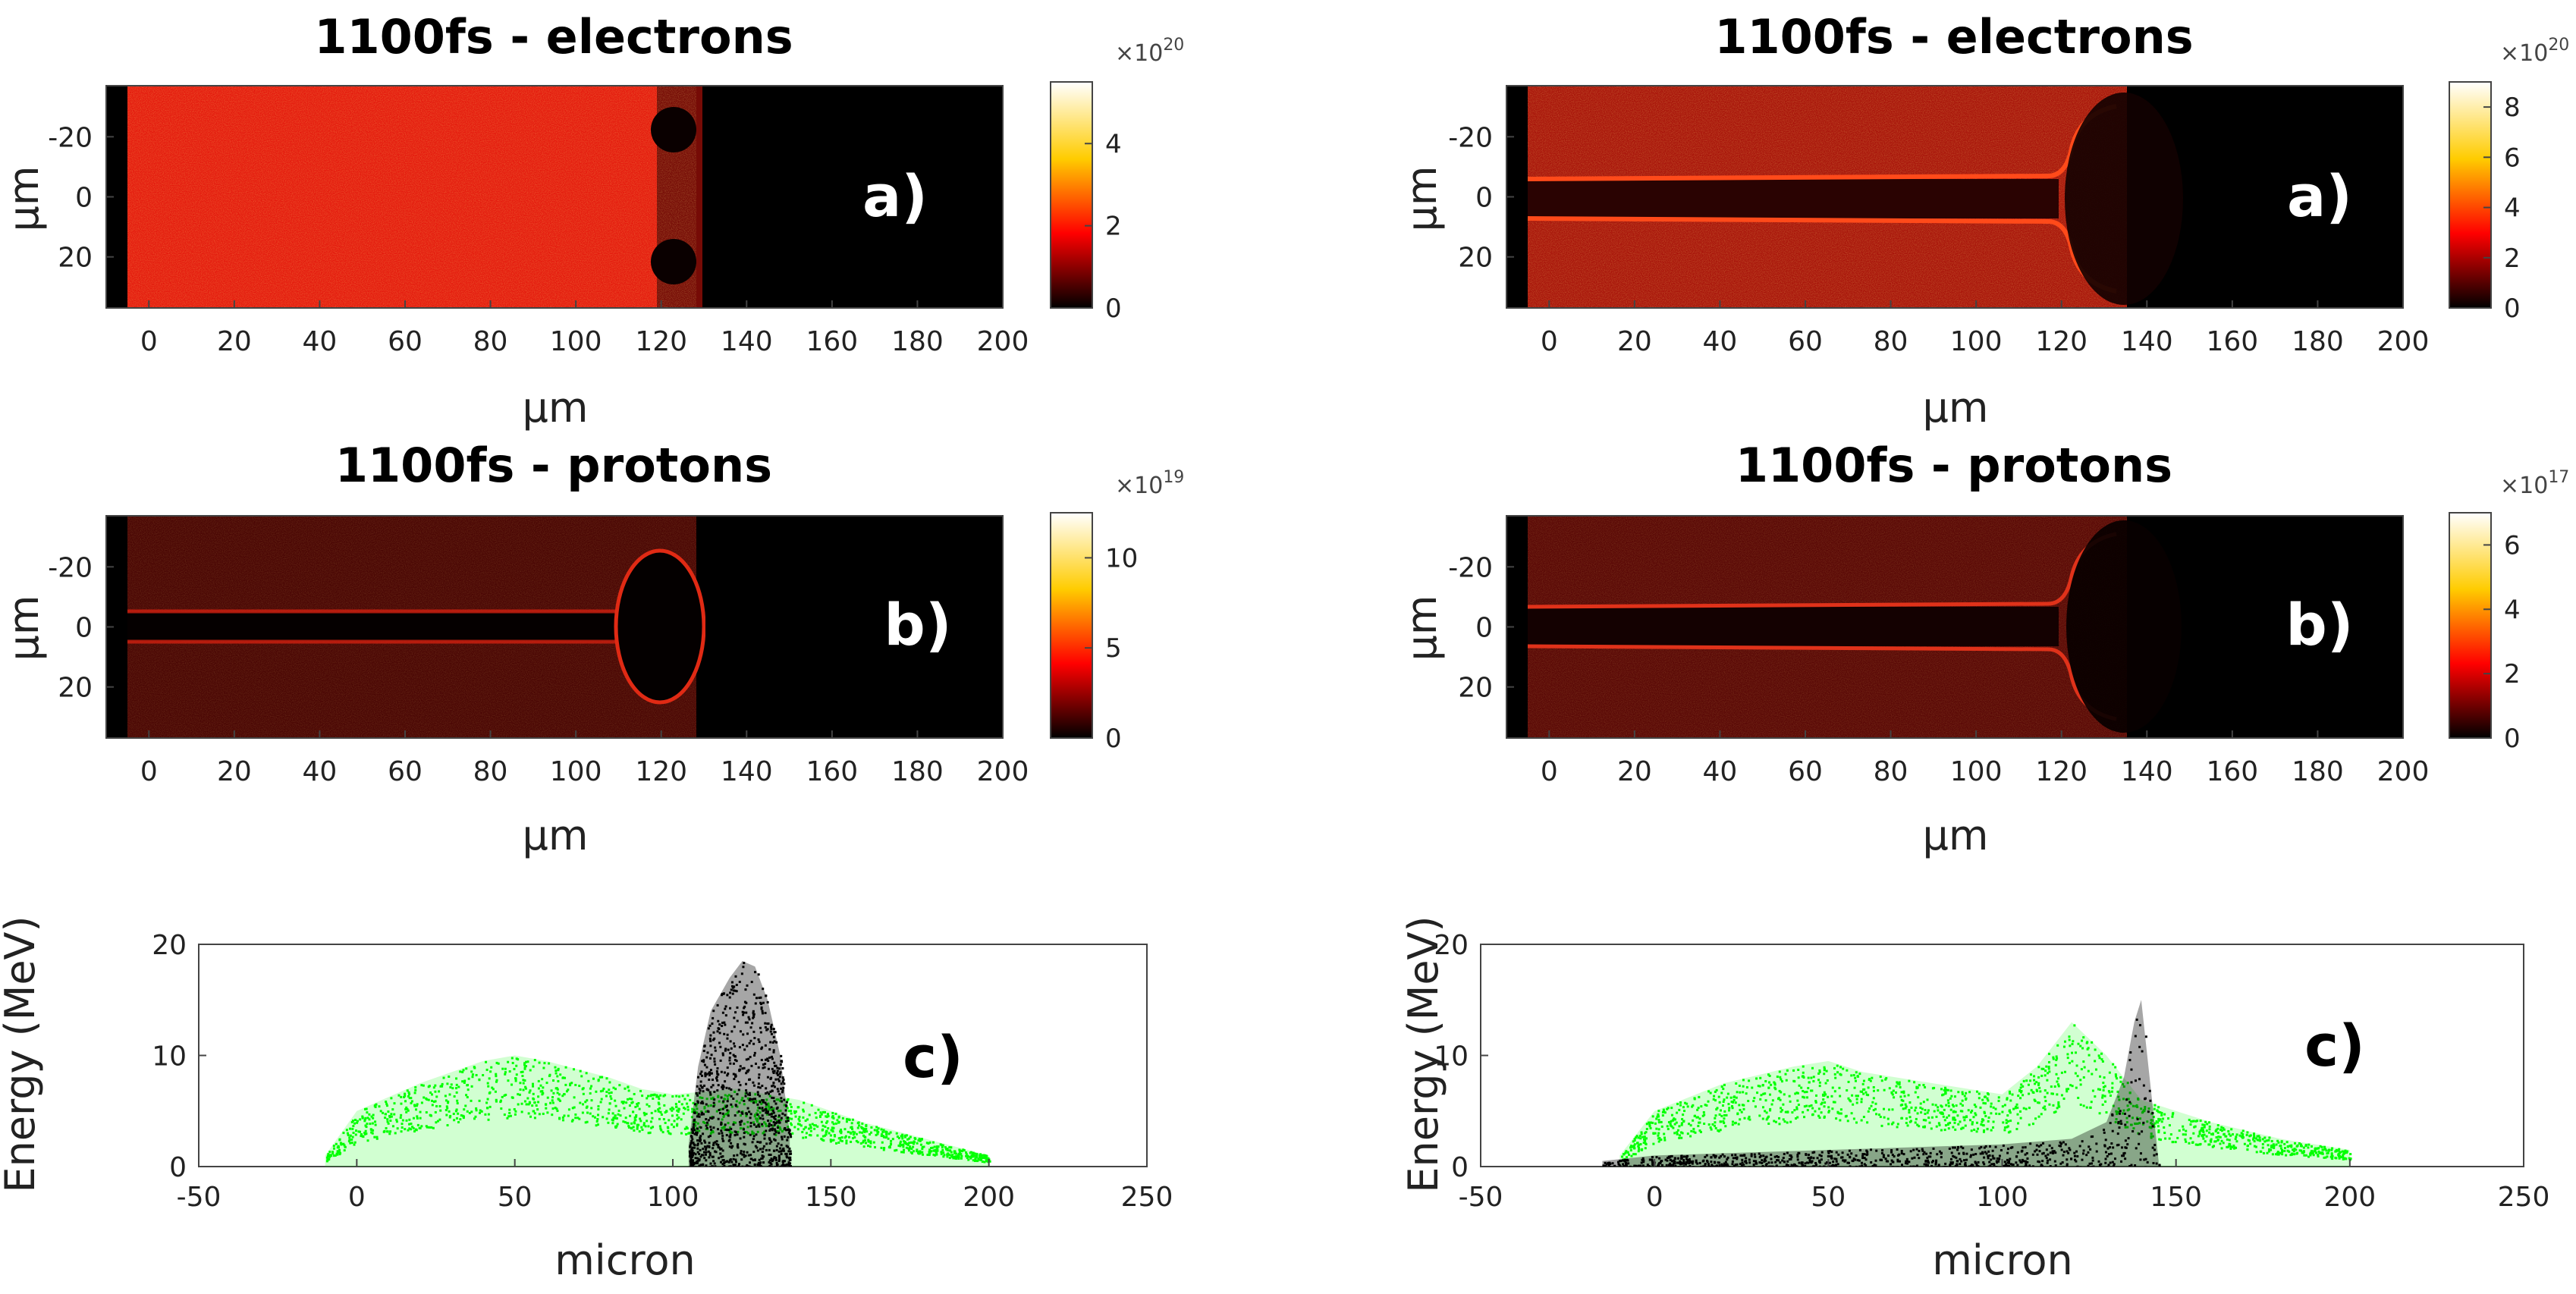  Describe the element at coordinates (1071, 195) in the screenshot. I see `colorbar-gradient` at that location.